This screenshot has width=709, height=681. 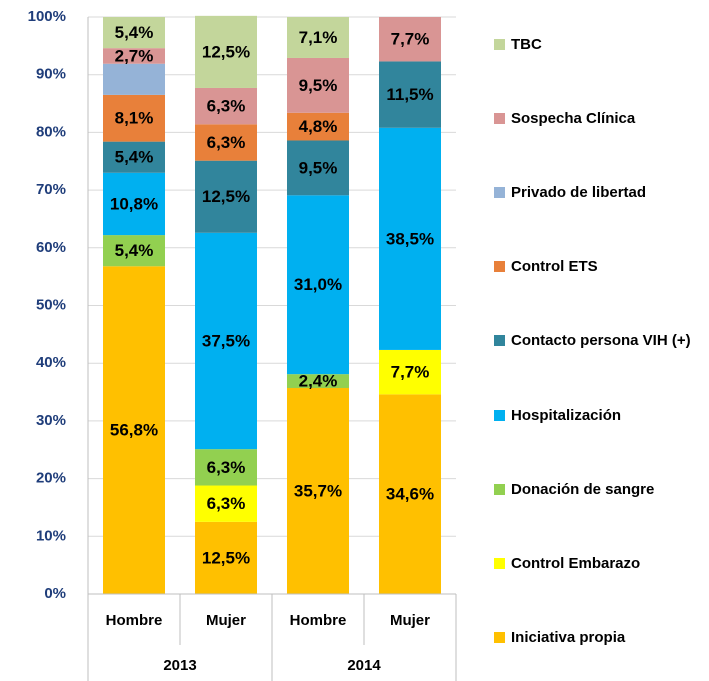 What do you see at coordinates (573, 119) in the screenshot?
I see `legend-label: Sospecha Clínica` at bounding box center [573, 119].